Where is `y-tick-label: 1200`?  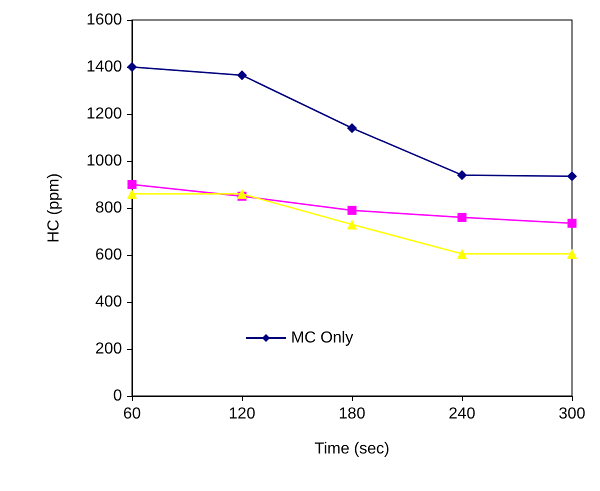
y-tick-label: 1200 is located at coordinates (104, 114).